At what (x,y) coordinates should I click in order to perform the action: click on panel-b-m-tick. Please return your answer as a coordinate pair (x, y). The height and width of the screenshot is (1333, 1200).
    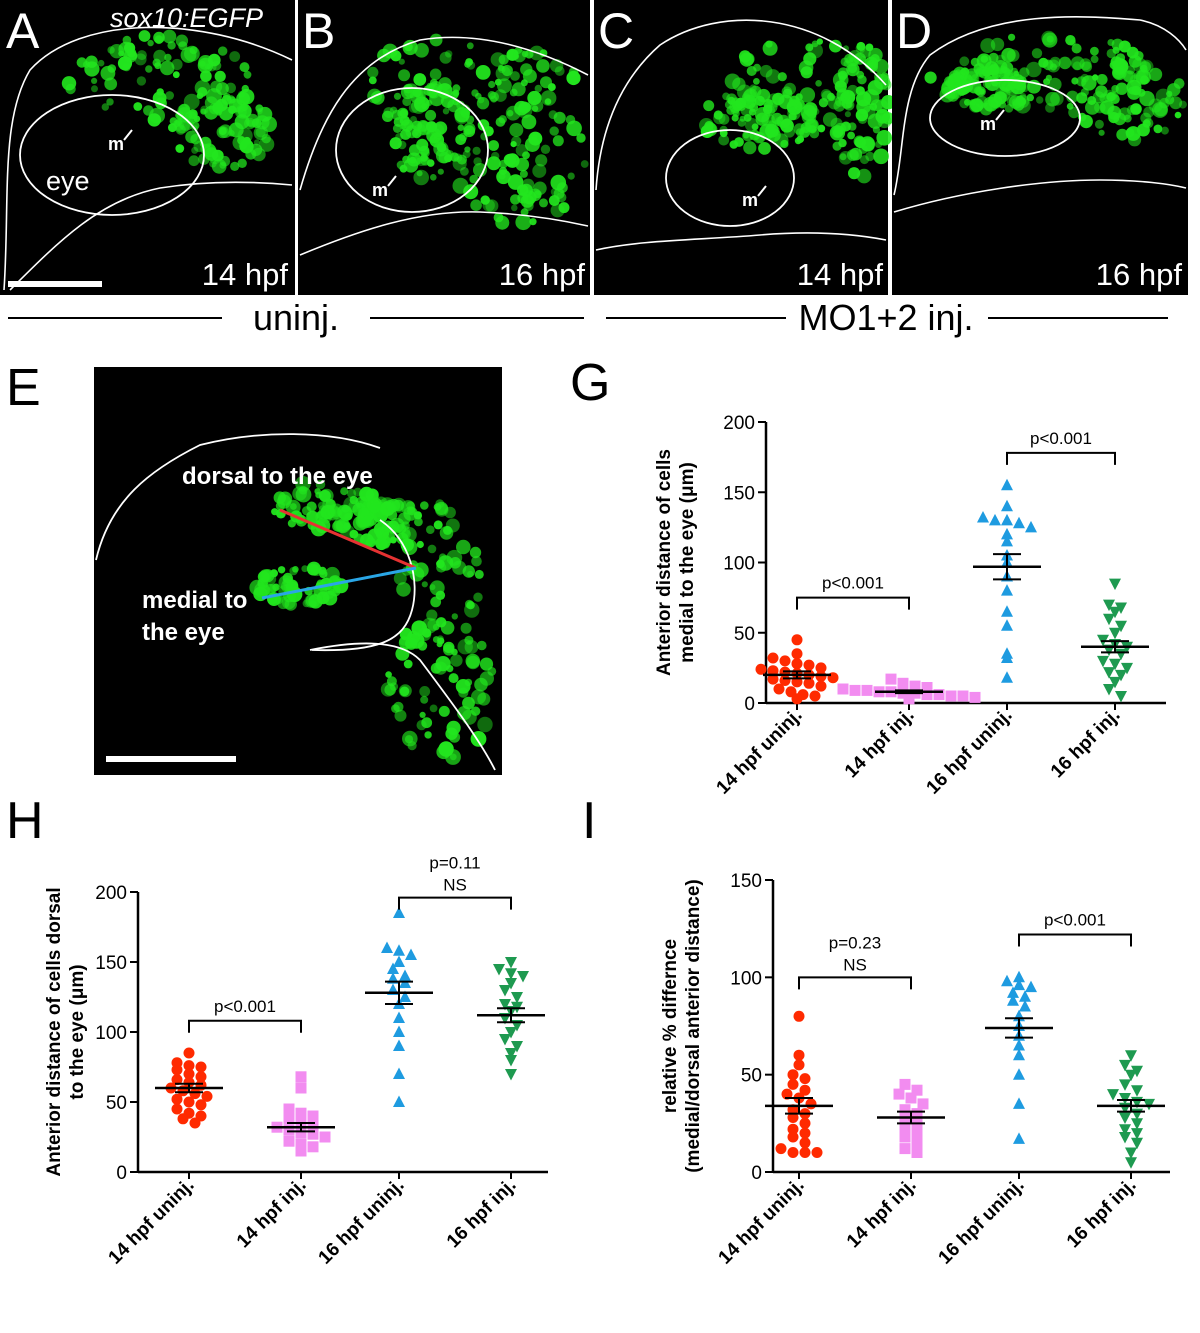
    Looking at the image, I should click on (392, 181).